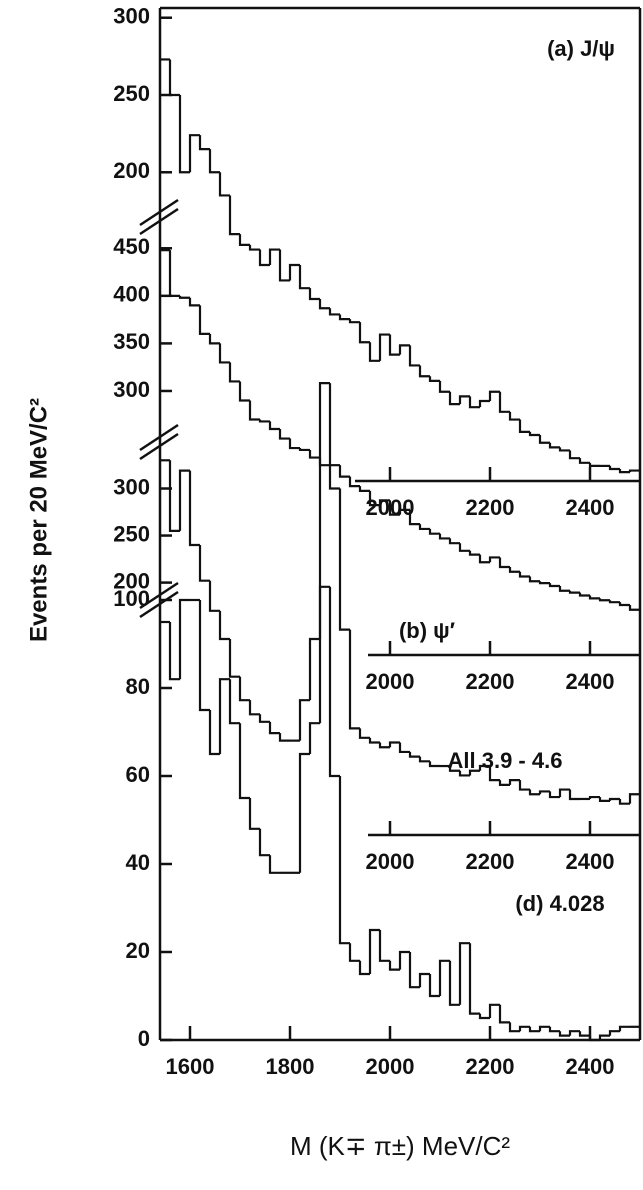  I want to click on y-tick-label: 20, so click(138, 950).